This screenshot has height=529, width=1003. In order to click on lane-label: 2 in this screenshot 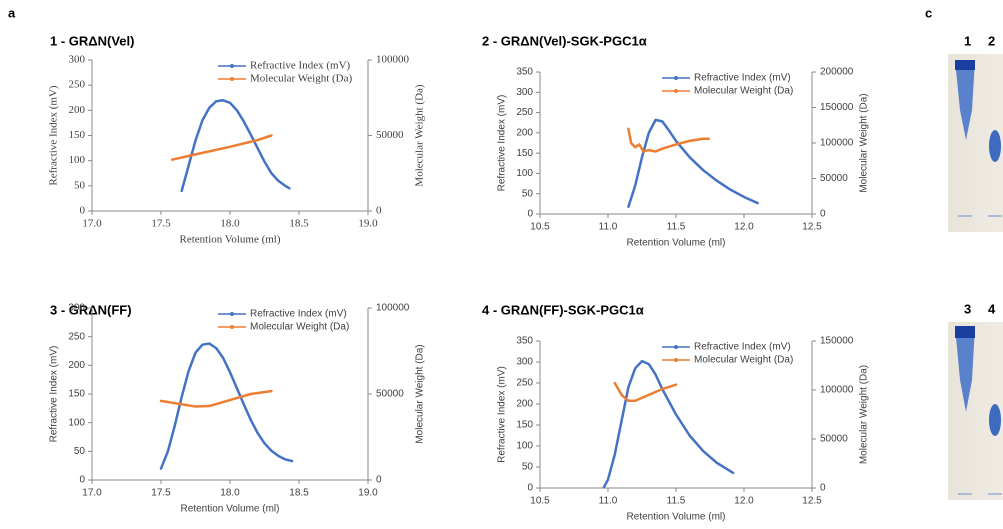, I will do `click(991, 40)`.